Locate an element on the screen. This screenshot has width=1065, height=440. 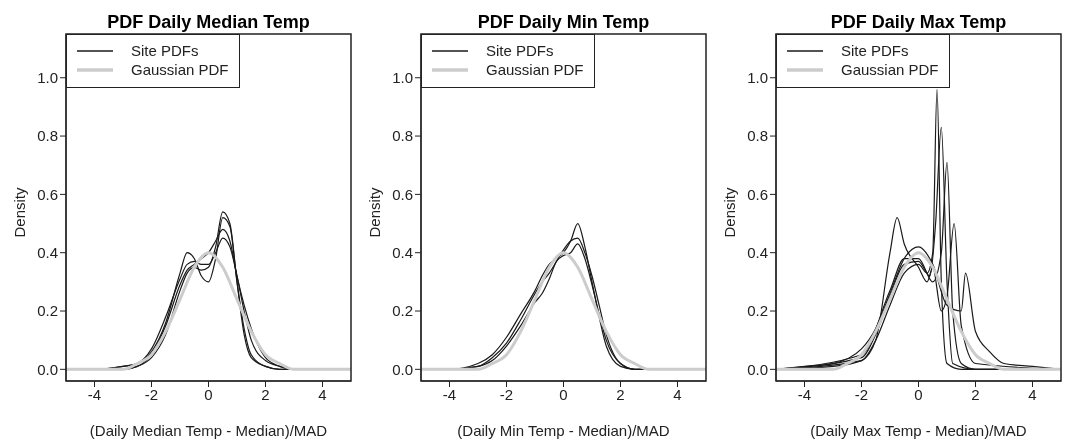
x-axis-title: (Daily Min Temp - Median)/MAD is located at coordinates (563, 430).